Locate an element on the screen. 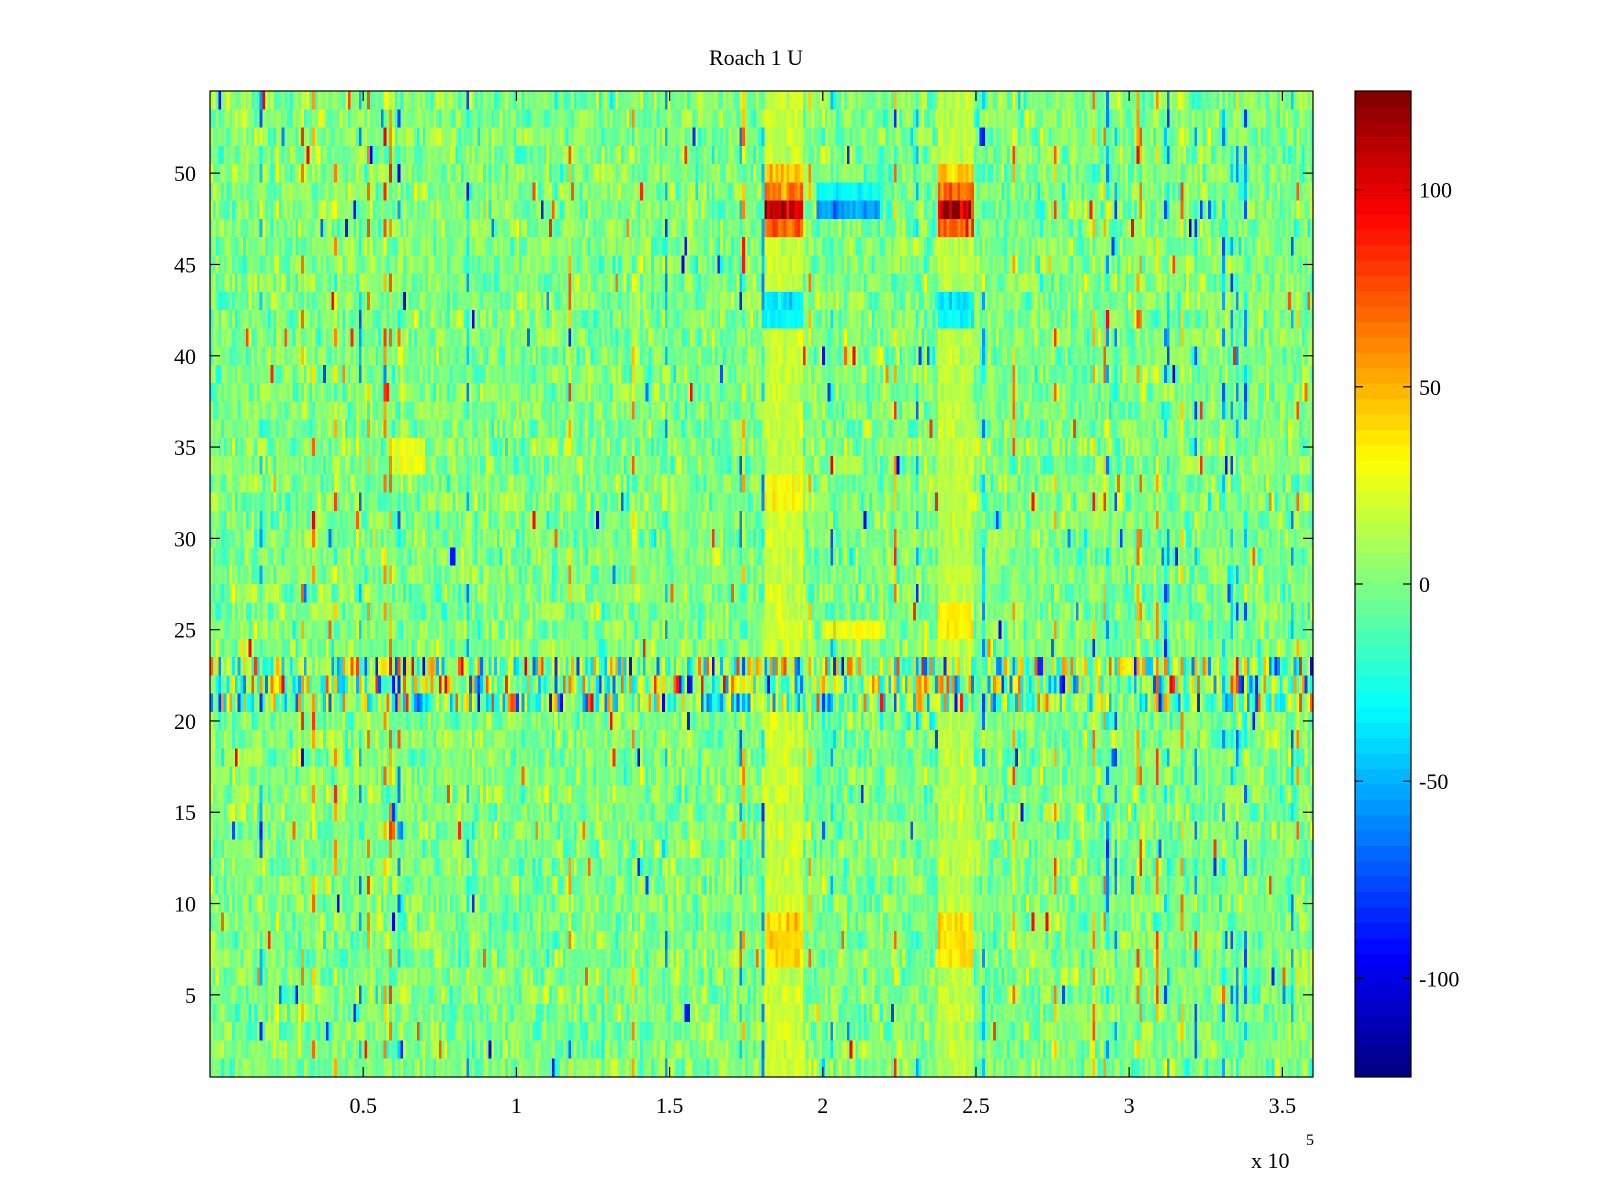 This screenshot has height=1200, width=1600. y-tick-label: 35 is located at coordinates (185, 447).